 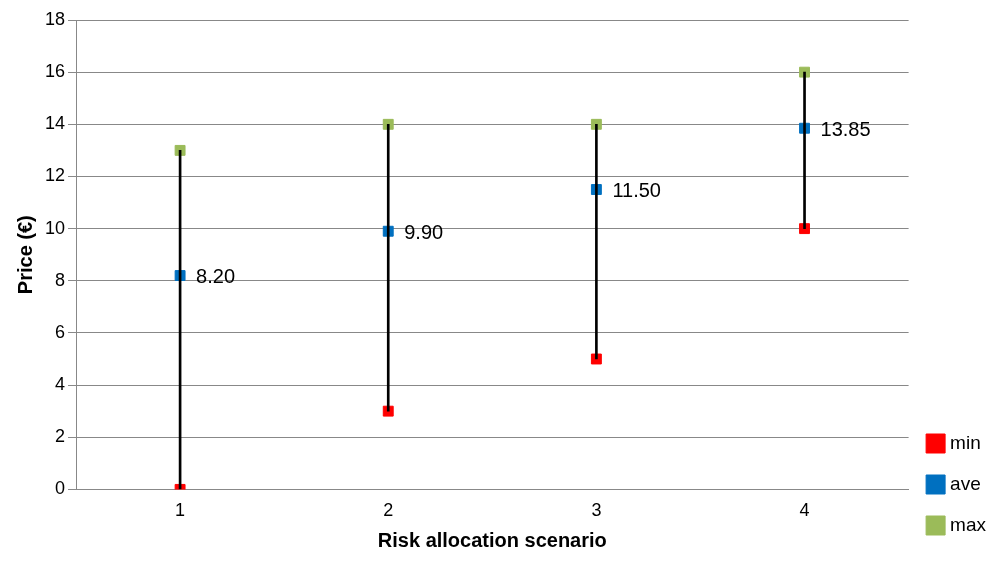 I want to click on y-tick-label: 12, so click(x=55, y=175).